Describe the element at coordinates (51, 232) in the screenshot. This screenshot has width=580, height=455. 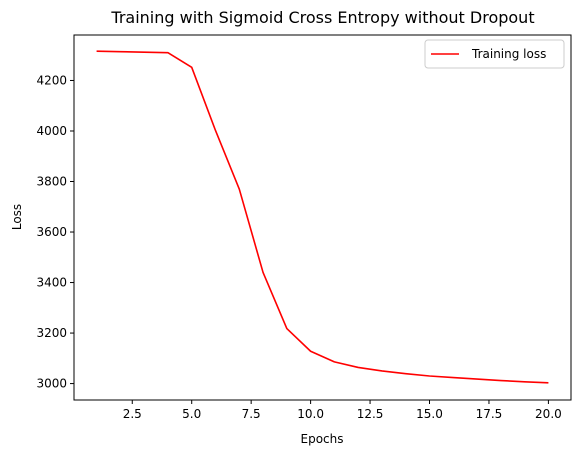
I see `y-tick-label: 3600` at that location.